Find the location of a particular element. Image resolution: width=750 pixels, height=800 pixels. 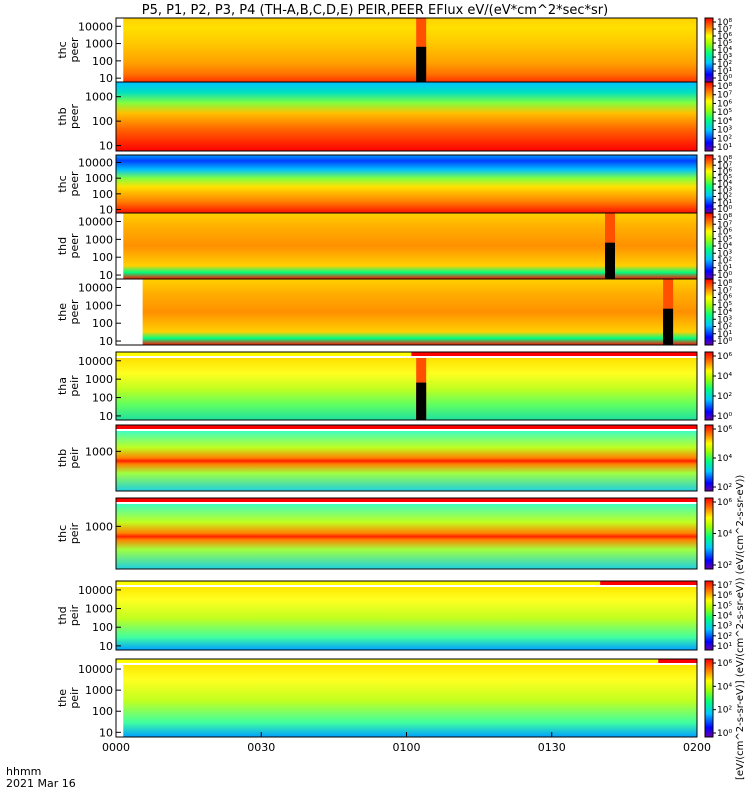

panel-6-cbtick-label-0: 10² is located at coordinates (724, 488).